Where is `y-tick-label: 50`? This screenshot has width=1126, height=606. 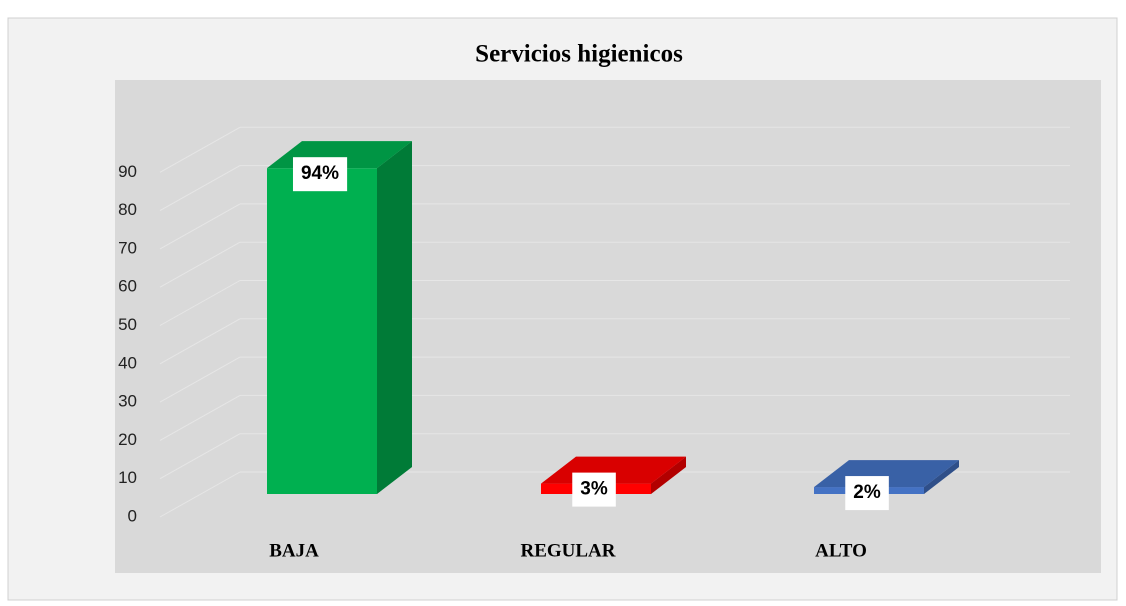 y-tick-label: 50 is located at coordinates (127, 324).